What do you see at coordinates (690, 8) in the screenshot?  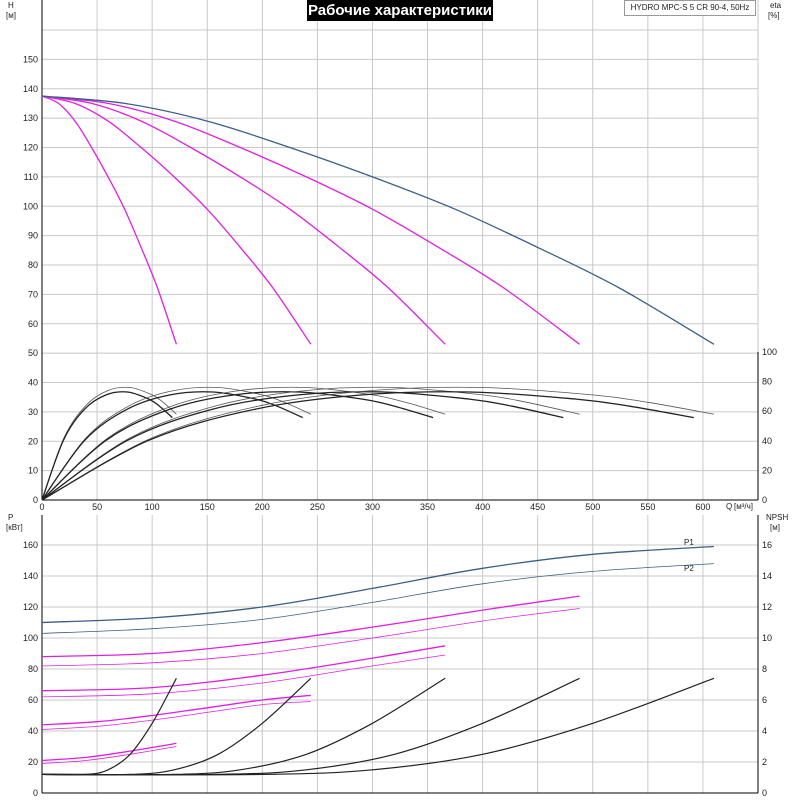 I see `model-label: HYDRO MPC-S 5 CR 90-4, 50Hz` at bounding box center [690, 8].